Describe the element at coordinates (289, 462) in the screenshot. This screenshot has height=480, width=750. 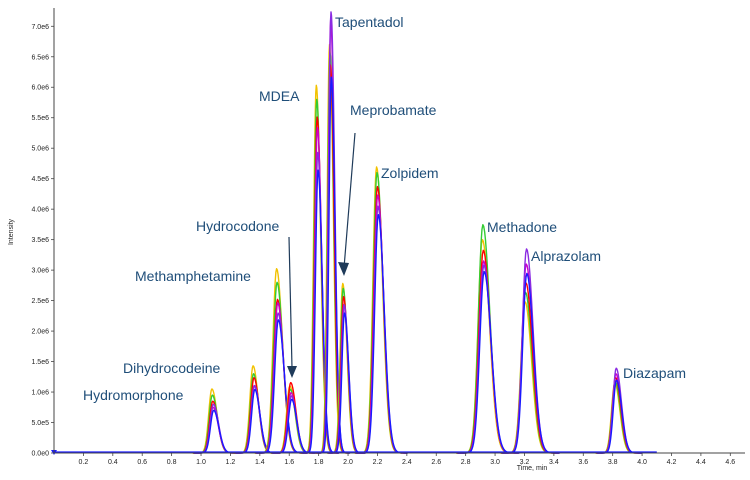
I see `x-tick-label: 1.6` at that location.